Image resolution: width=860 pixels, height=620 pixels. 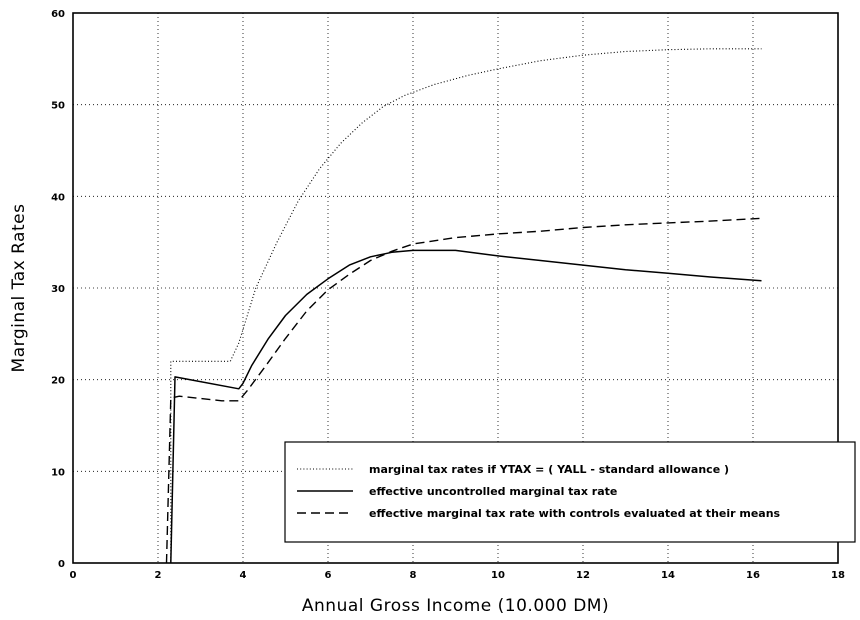 I want to click on x-tick-label: 2, so click(x=158, y=575).